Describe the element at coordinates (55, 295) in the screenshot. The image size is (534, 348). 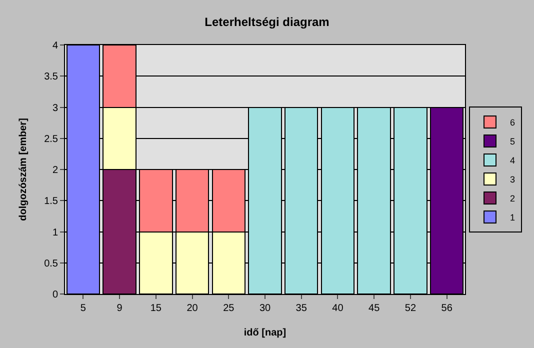
I see `y-tick-label: 0` at that location.